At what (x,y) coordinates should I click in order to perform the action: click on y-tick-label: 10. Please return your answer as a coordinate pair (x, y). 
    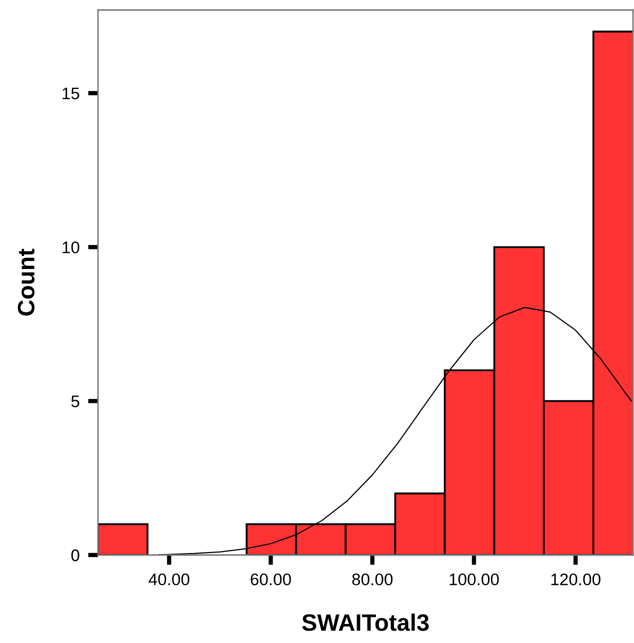
    Looking at the image, I should click on (71, 247).